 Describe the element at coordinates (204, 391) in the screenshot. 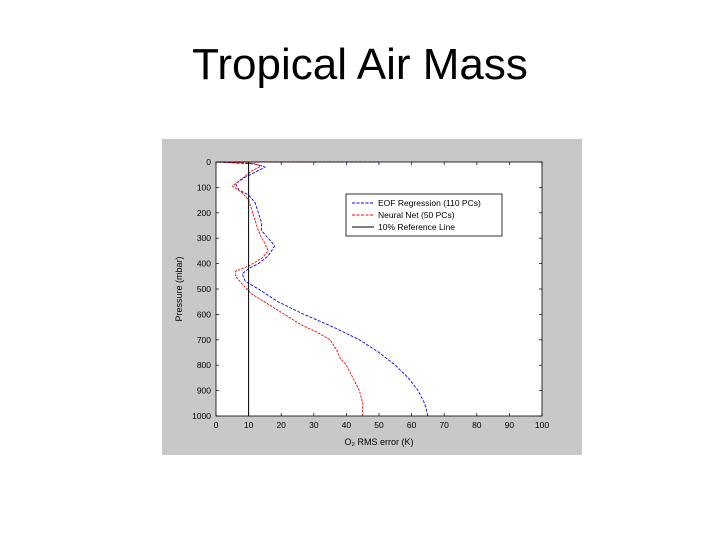

I see `y-tick-label: 900` at that location.